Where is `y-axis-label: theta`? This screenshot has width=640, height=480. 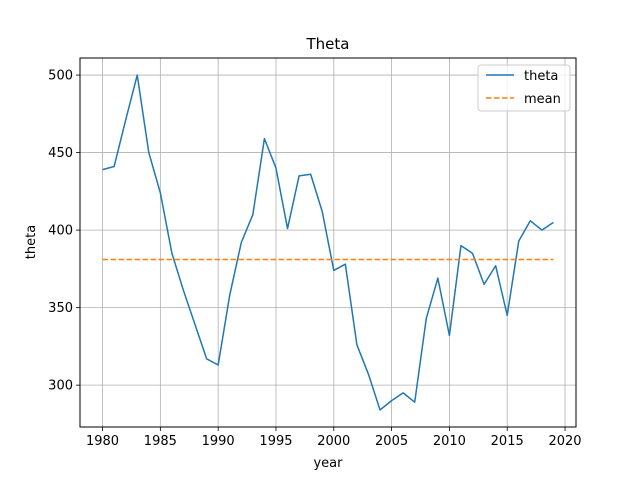 y-axis-label: theta is located at coordinates (31, 242).